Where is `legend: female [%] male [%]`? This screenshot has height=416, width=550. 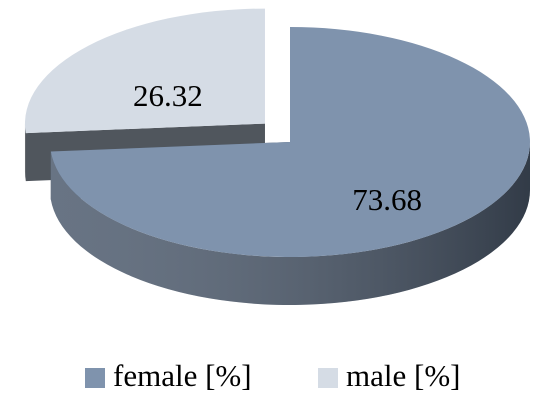
legend: female [%] male [%] is located at coordinates (272, 375).